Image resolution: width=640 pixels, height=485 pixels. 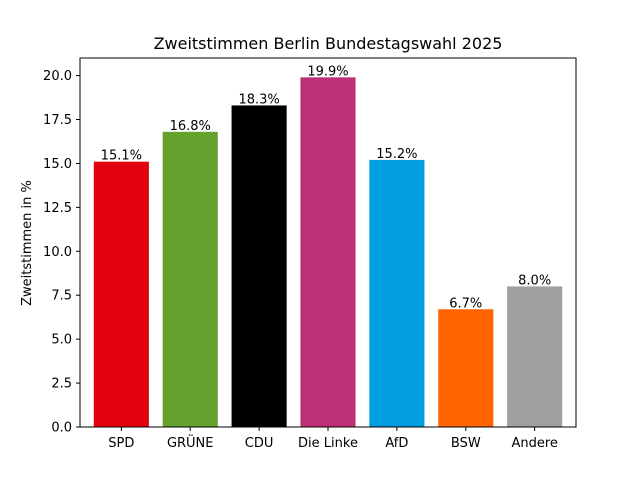 I want to click on x-tick-label: Andere, so click(x=534, y=443).